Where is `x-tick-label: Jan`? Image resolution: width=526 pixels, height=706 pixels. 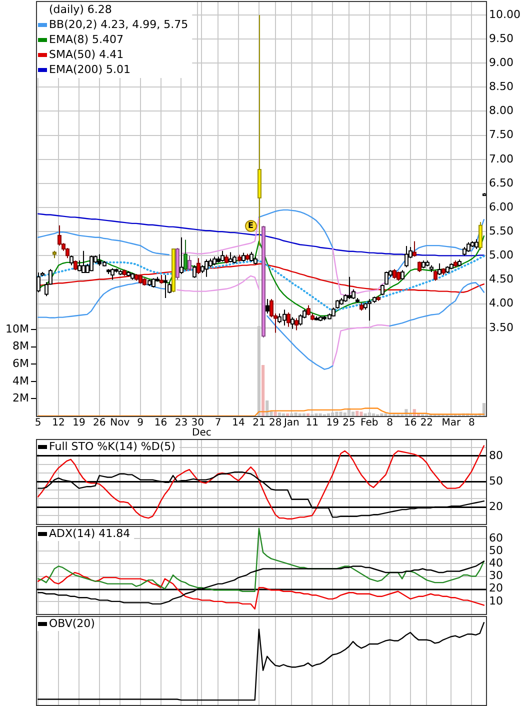
x-tick-label: Jan is located at coordinates (291, 423).